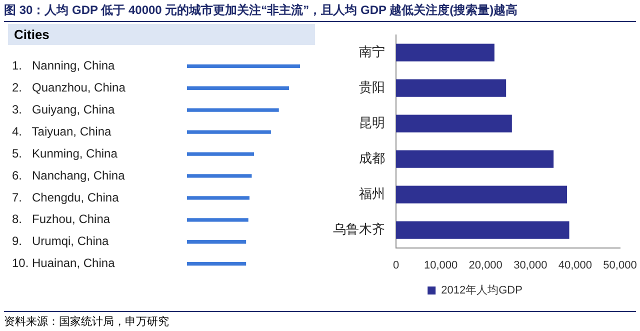  Describe the element at coordinates (372, 52) in the screenshot. I see `y-tick-label: 南宁` at that location.